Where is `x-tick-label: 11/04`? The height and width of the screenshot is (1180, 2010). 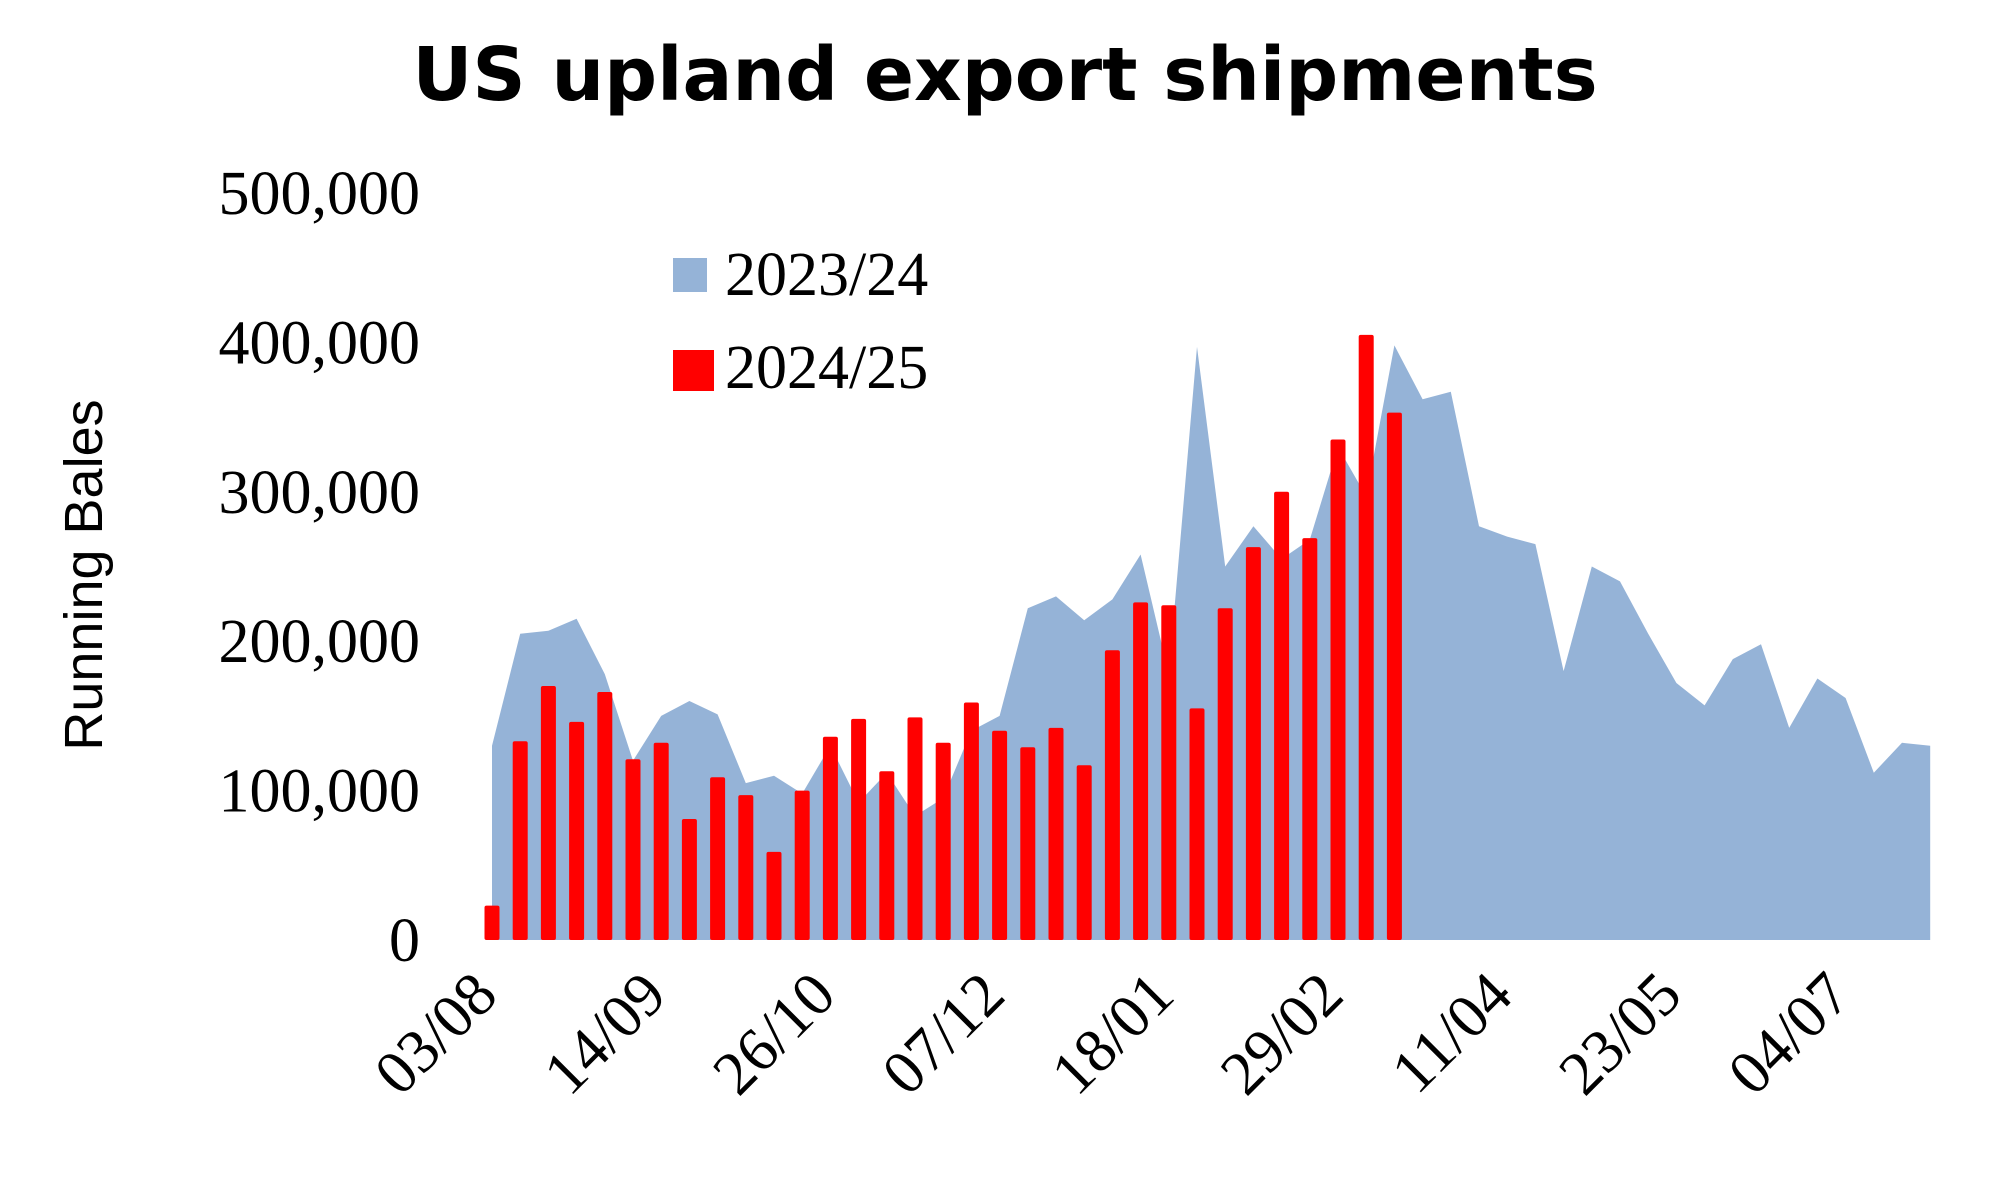 x-tick-label: 11/04 is located at coordinates (1452, 1033).